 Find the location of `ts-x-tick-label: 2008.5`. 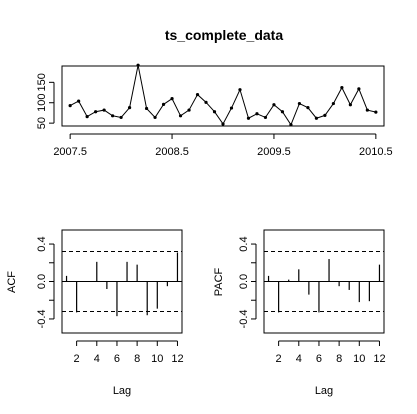

ts-x-tick-label: 2008.5 is located at coordinates (172, 152).